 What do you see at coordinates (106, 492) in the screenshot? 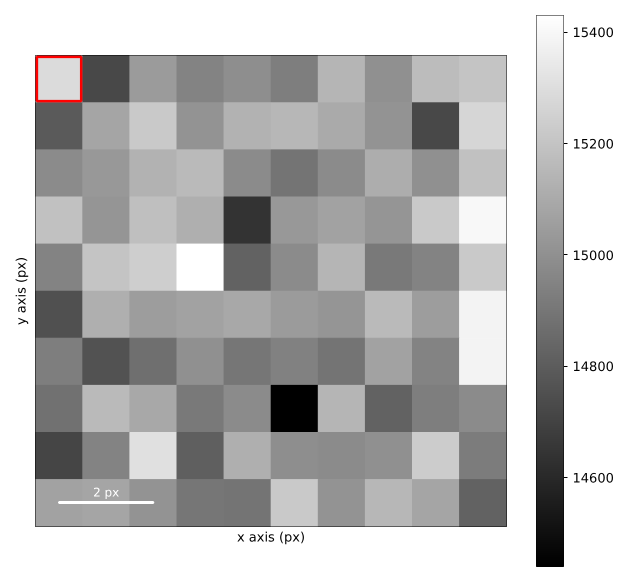
I see `annotation: 2 px` at bounding box center [106, 492].